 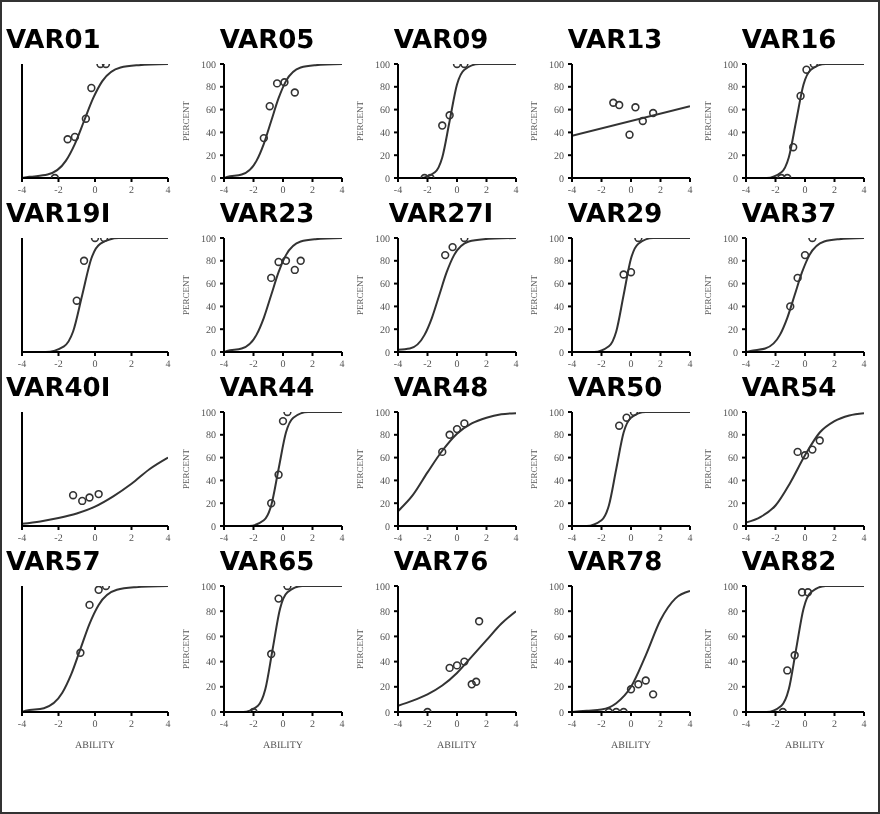 I want to click on chart-title: VAR76, so click(x=441, y=564).